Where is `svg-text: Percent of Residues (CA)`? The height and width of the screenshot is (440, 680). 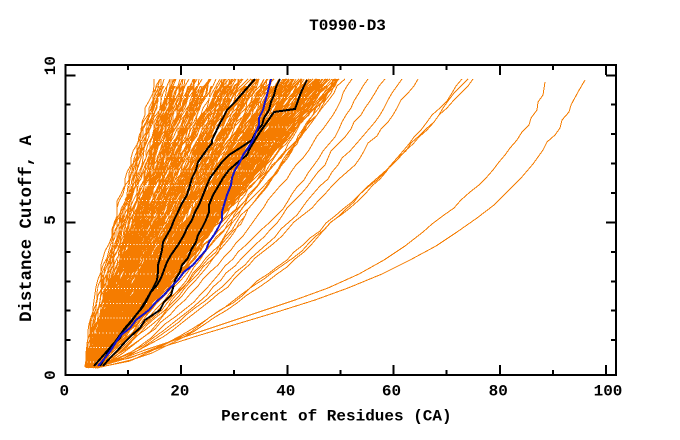 svg-text: Percent of Residues (CA) is located at coordinates (336, 417).